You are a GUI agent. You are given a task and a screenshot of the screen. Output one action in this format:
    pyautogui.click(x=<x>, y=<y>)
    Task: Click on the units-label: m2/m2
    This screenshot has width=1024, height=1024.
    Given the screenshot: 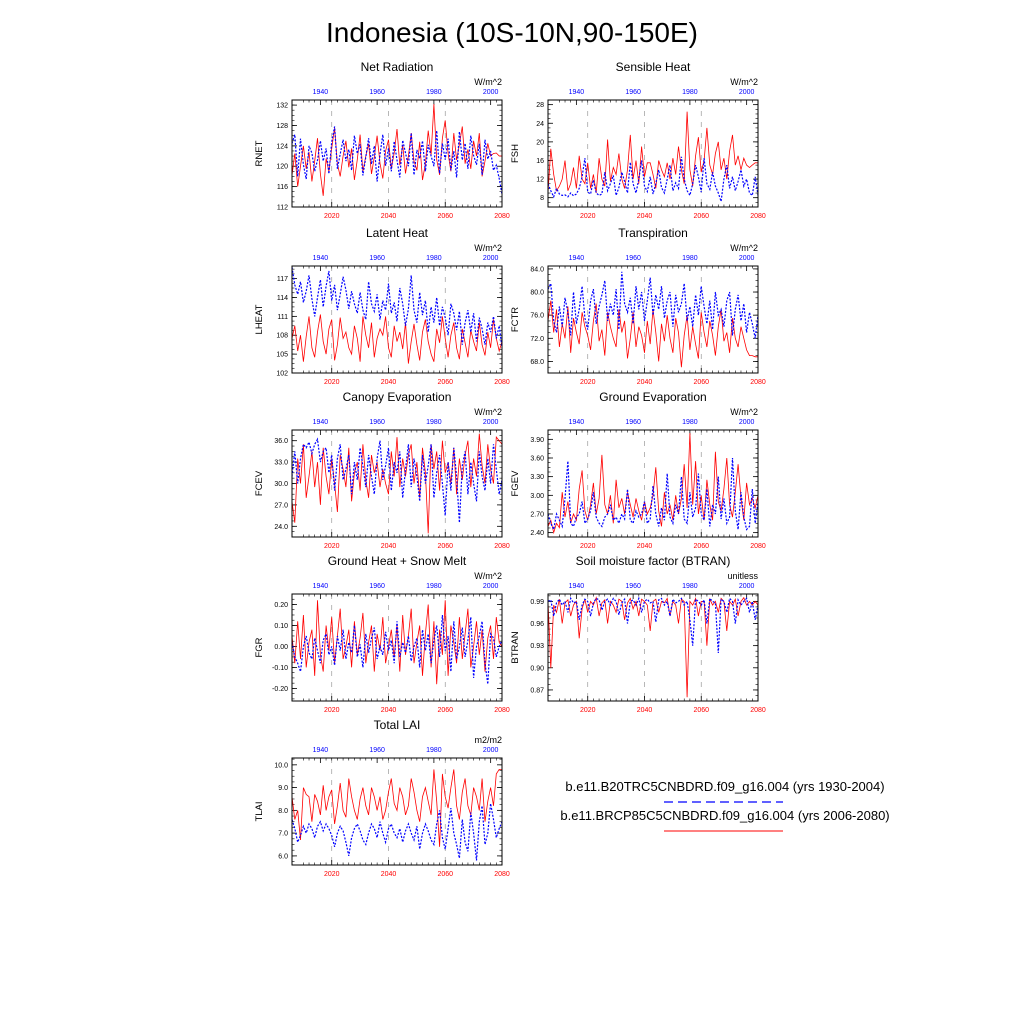 What is the action you would take?
    pyautogui.click(x=488, y=740)
    